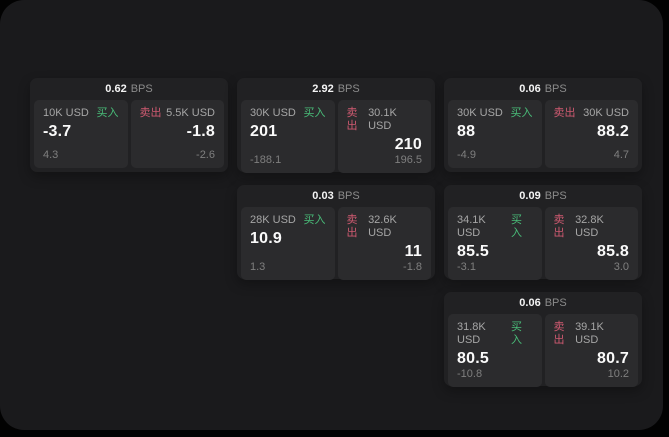 Image resolution: width=669 pixels, height=437 pixels. Describe the element at coordinates (200, 131) in the screenshot. I see `sell-price: -1.8` at that location.